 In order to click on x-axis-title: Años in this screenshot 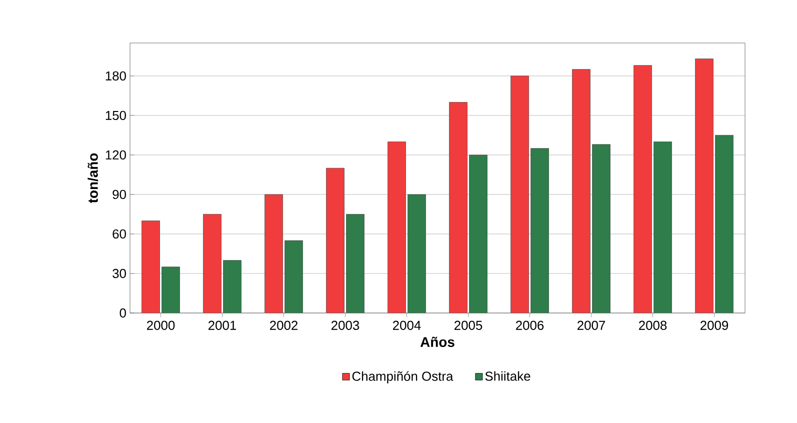, I will do `click(437, 341)`.